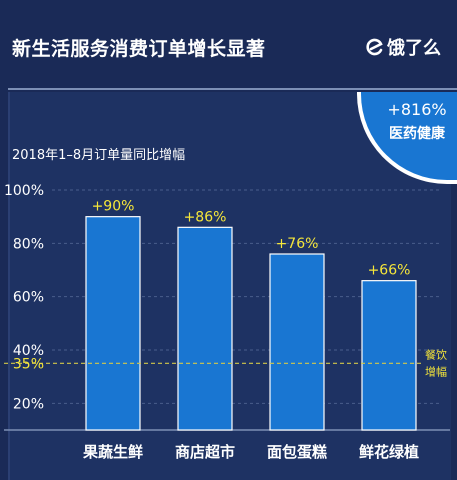 The width and height of the screenshot is (457, 480). What do you see at coordinates (297, 452) in the screenshot?
I see `x-tick-label: 面包蛋糕` at bounding box center [297, 452].